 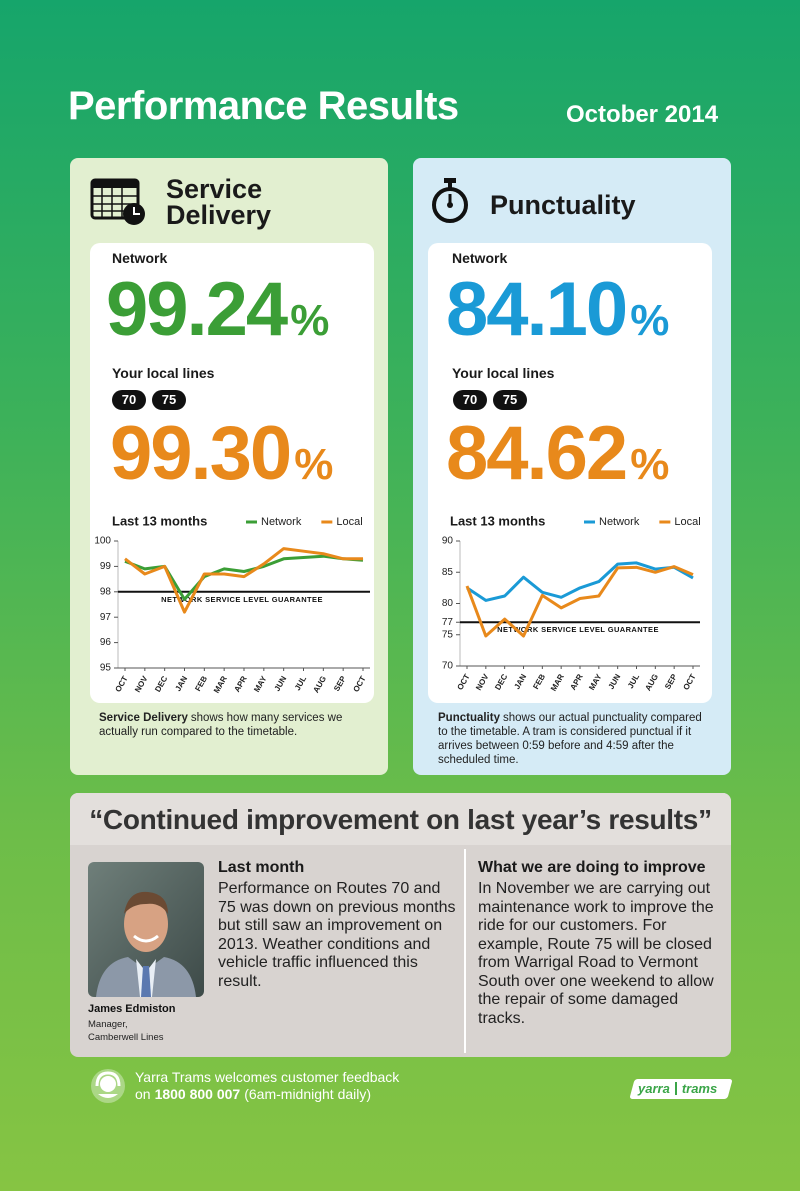 What do you see at coordinates (126, 1031) in the screenshot?
I see `person-role: Manager, Camberwell Lines` at bounding box center [126, 1031].